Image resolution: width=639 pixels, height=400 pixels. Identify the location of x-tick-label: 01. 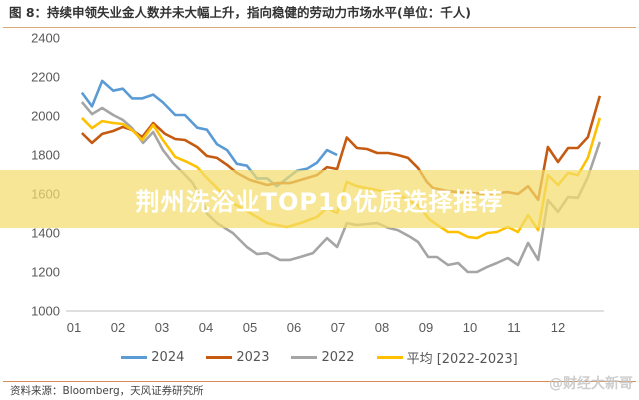
(74, 327).